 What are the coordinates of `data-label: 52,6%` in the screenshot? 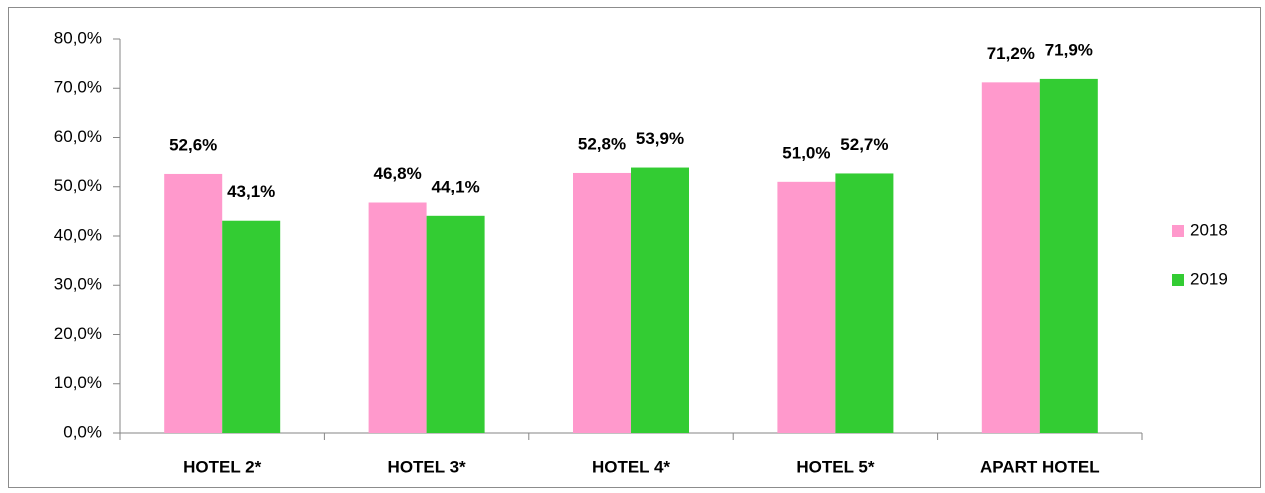 It's located at (193, 144).